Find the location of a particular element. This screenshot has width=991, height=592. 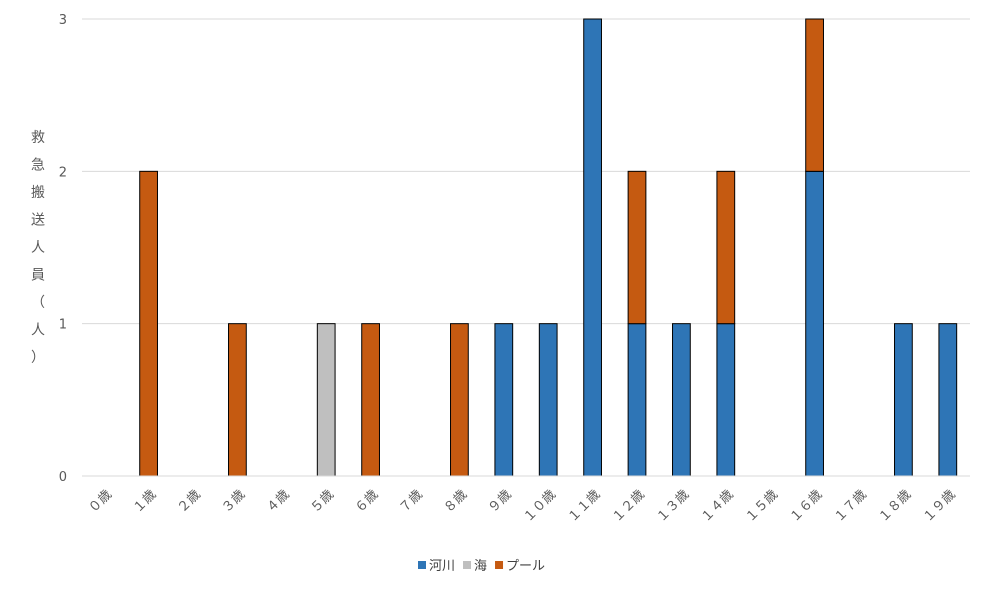

legend: 河川 海 プール is located at coordinates (481, 566).